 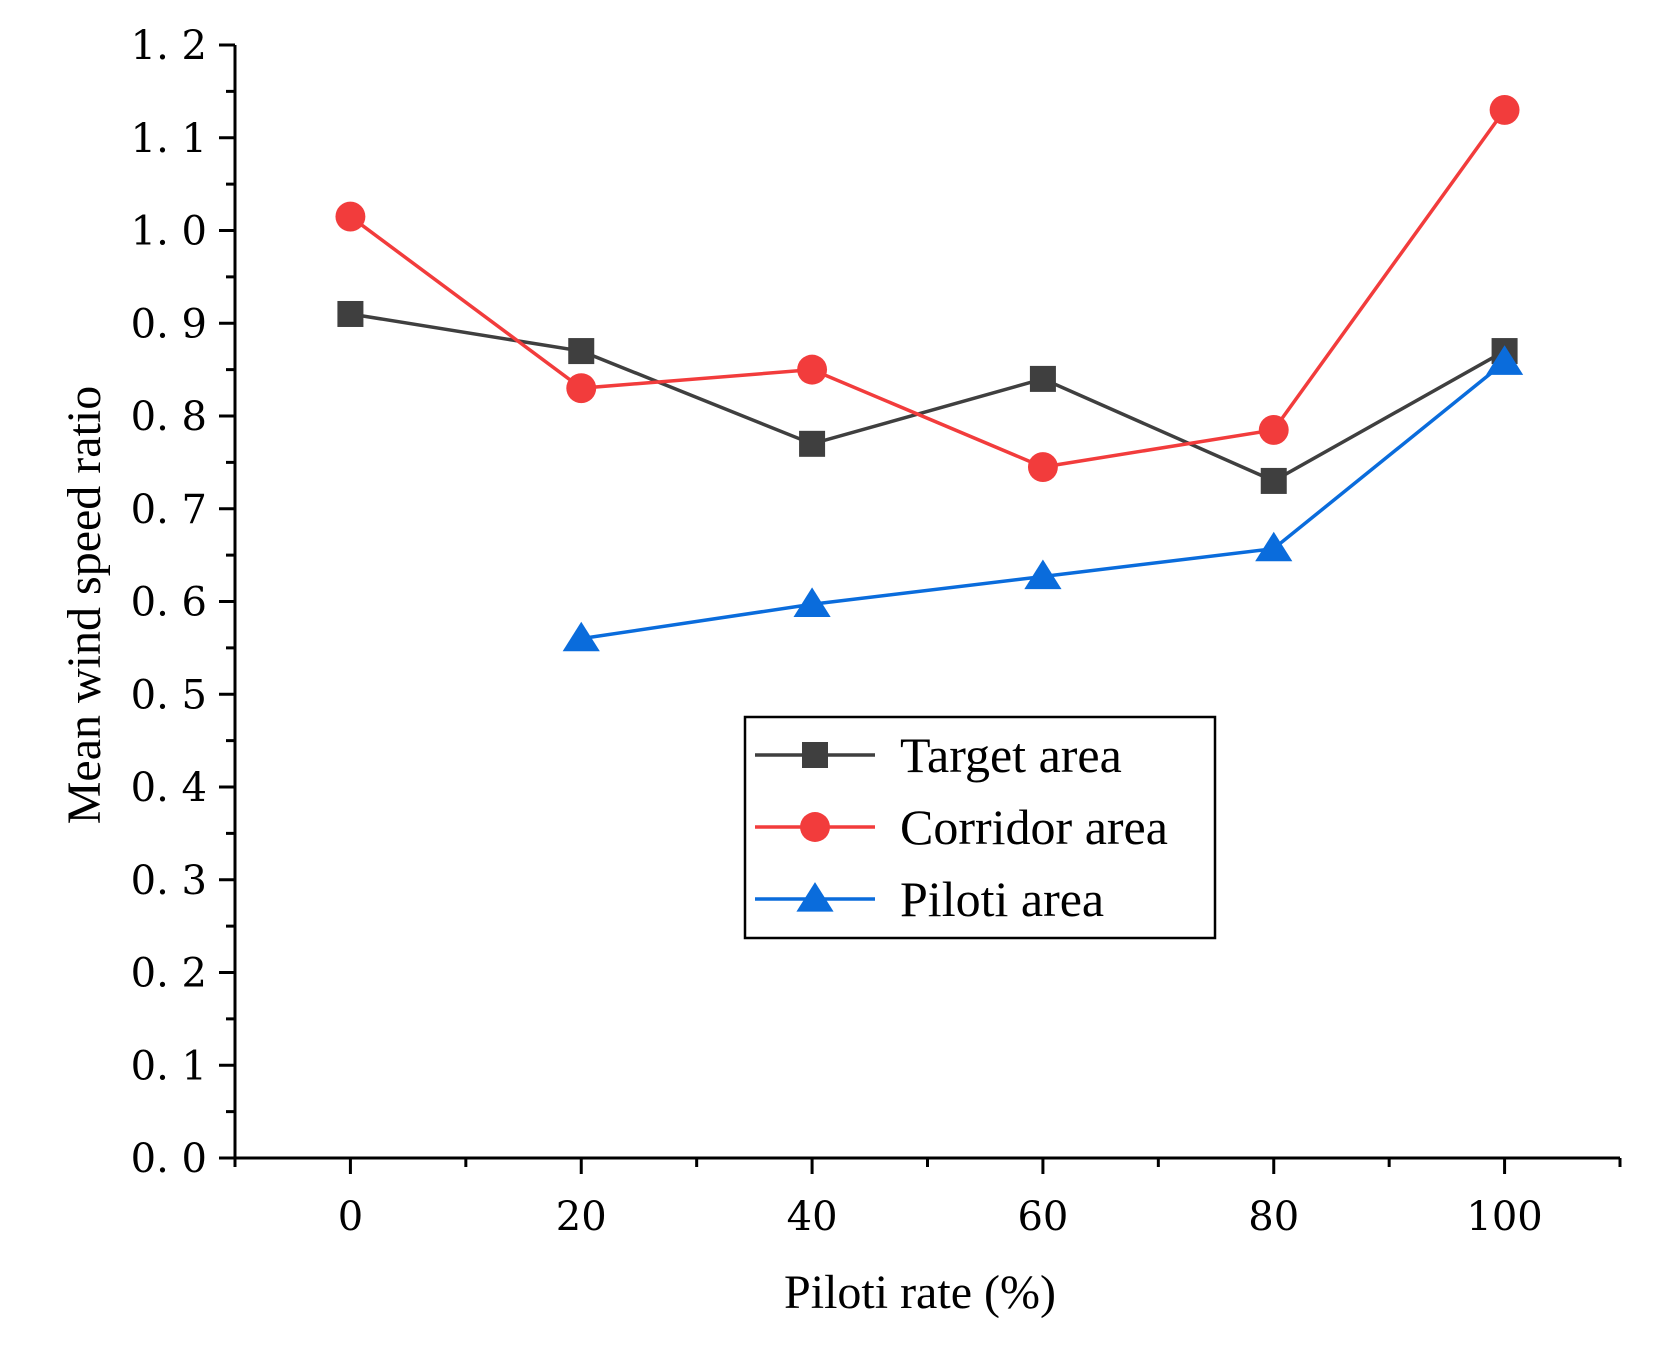 What do you see at coordinates (1273, 1217) in the screenshot?
I see `x-tick-label: 80` at bounding box center [1273, 1217].